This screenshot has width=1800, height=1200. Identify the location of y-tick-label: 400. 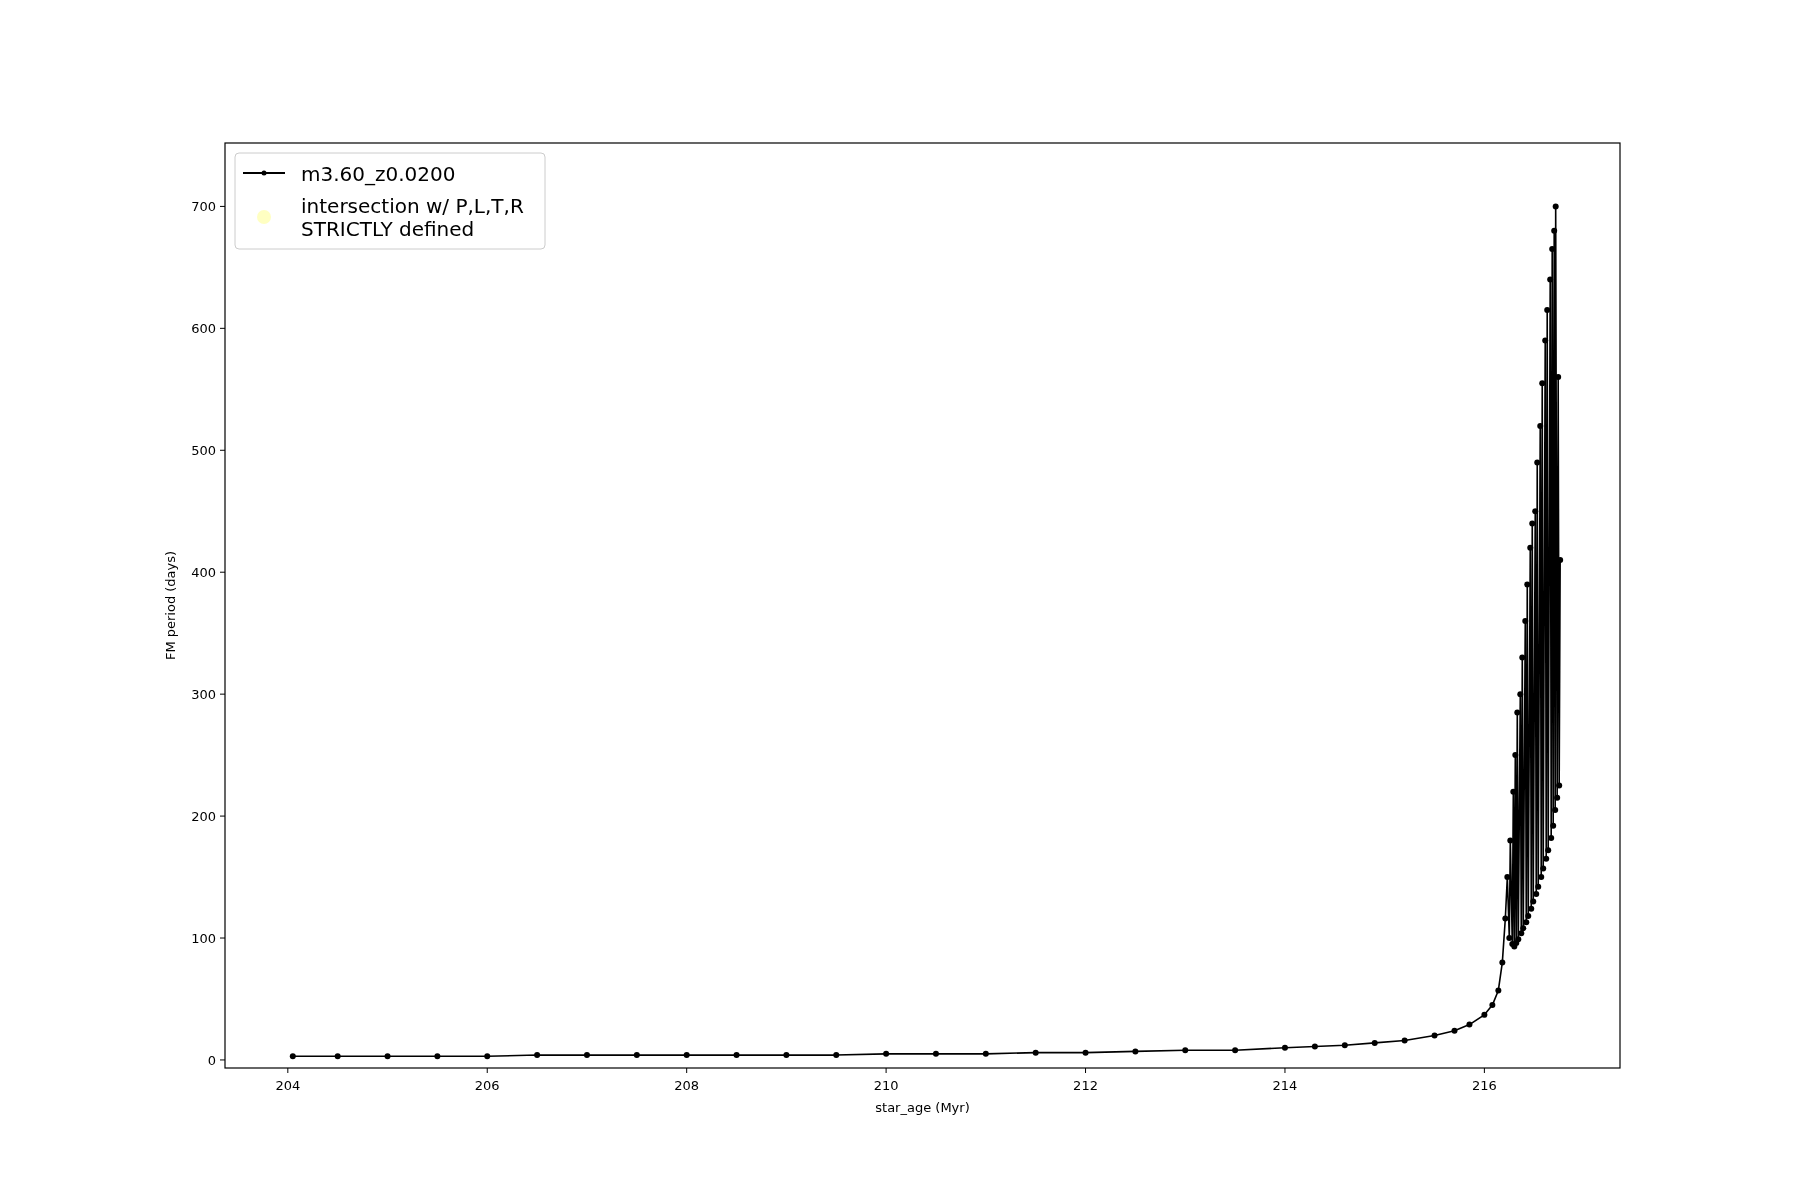
(203, 573).